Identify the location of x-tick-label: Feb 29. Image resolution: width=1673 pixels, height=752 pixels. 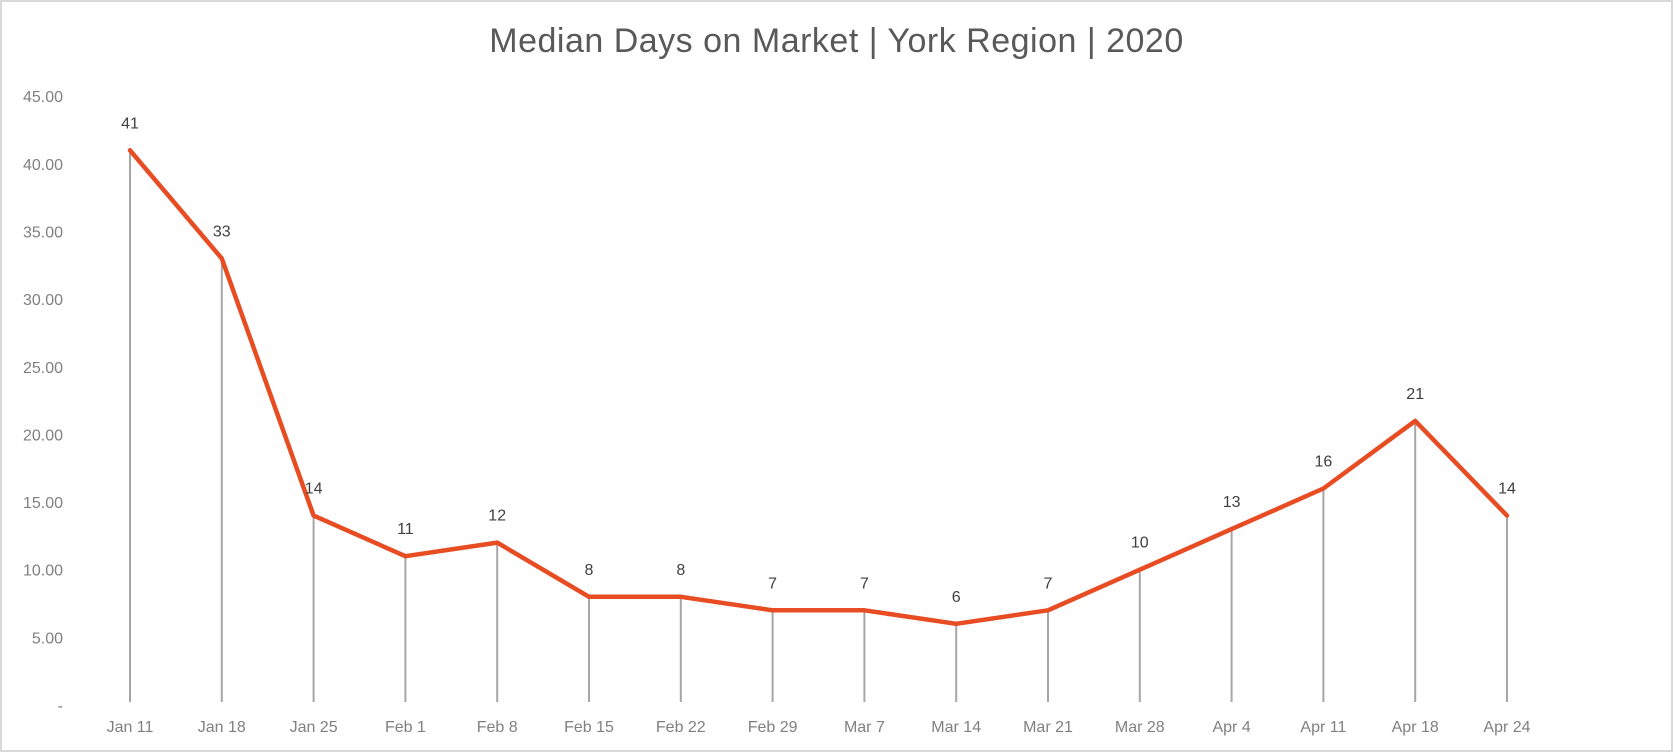
(773, 727).